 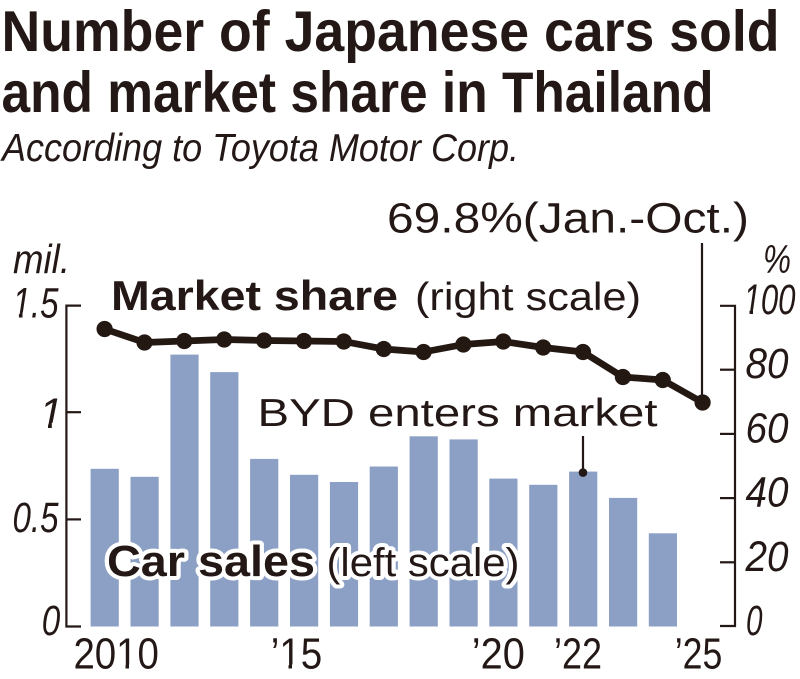 I want to click on svg-text: 100, so click(x=770, y=300).